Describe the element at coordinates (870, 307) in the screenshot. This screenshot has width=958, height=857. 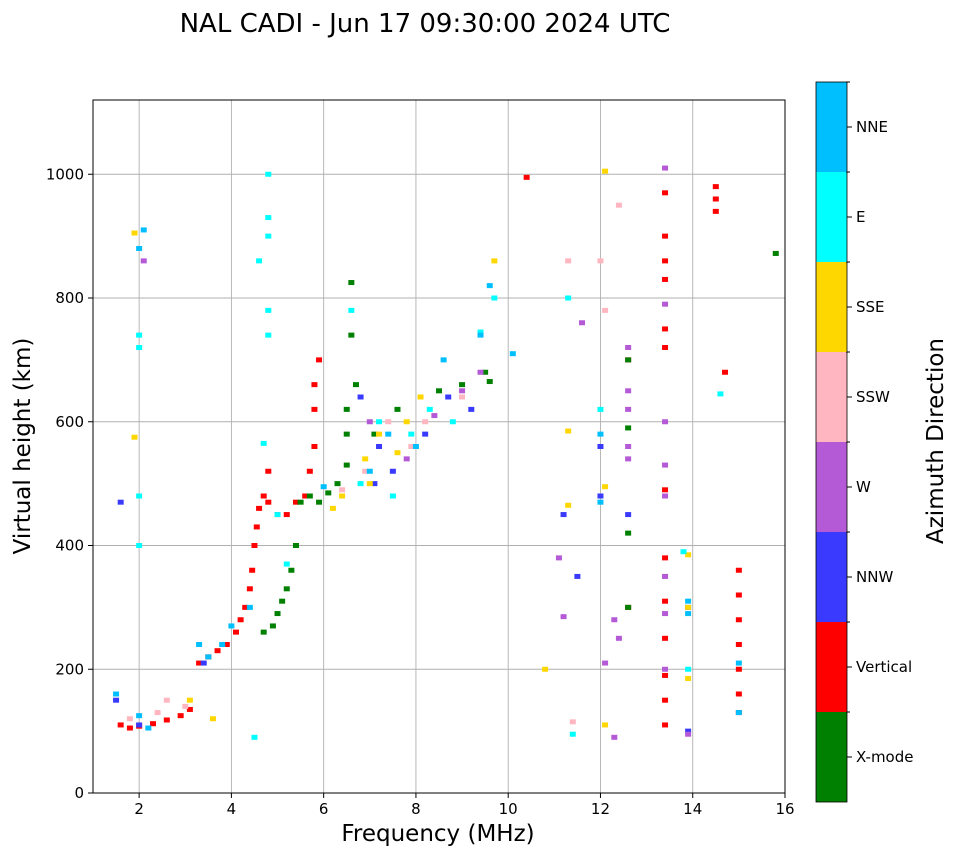
I see `colorbar-label-sse: SSE` at that location.